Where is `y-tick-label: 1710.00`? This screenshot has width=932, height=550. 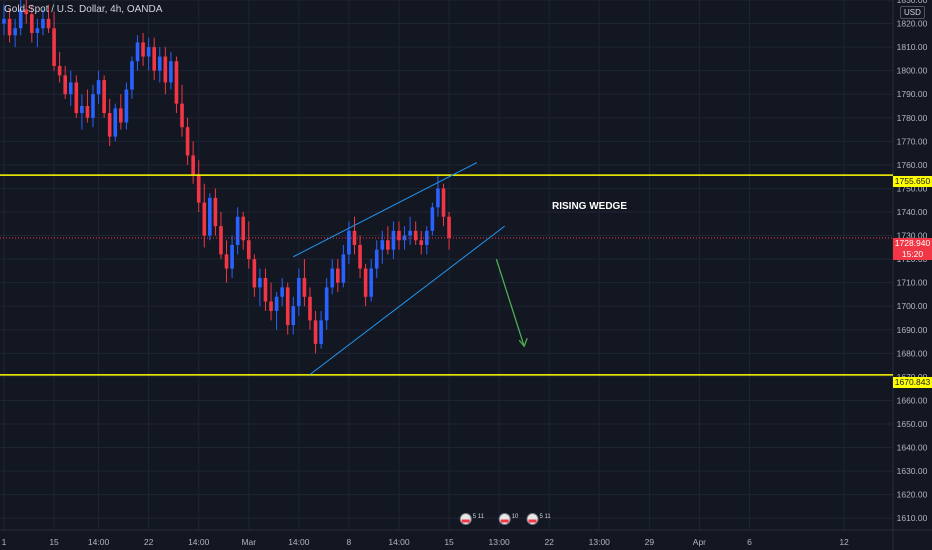 y-tick-label: 1710.00 is located at coordinates (912, 283).